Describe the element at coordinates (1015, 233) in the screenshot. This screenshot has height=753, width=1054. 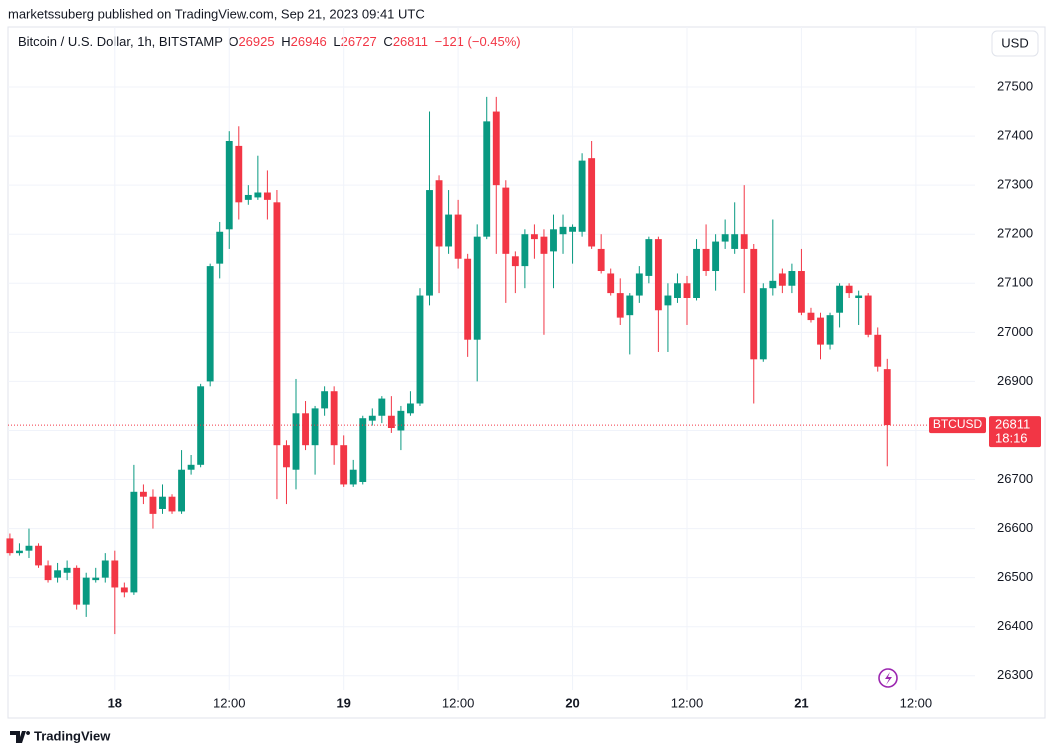
I see `y-tick-label: 27200` at that location.